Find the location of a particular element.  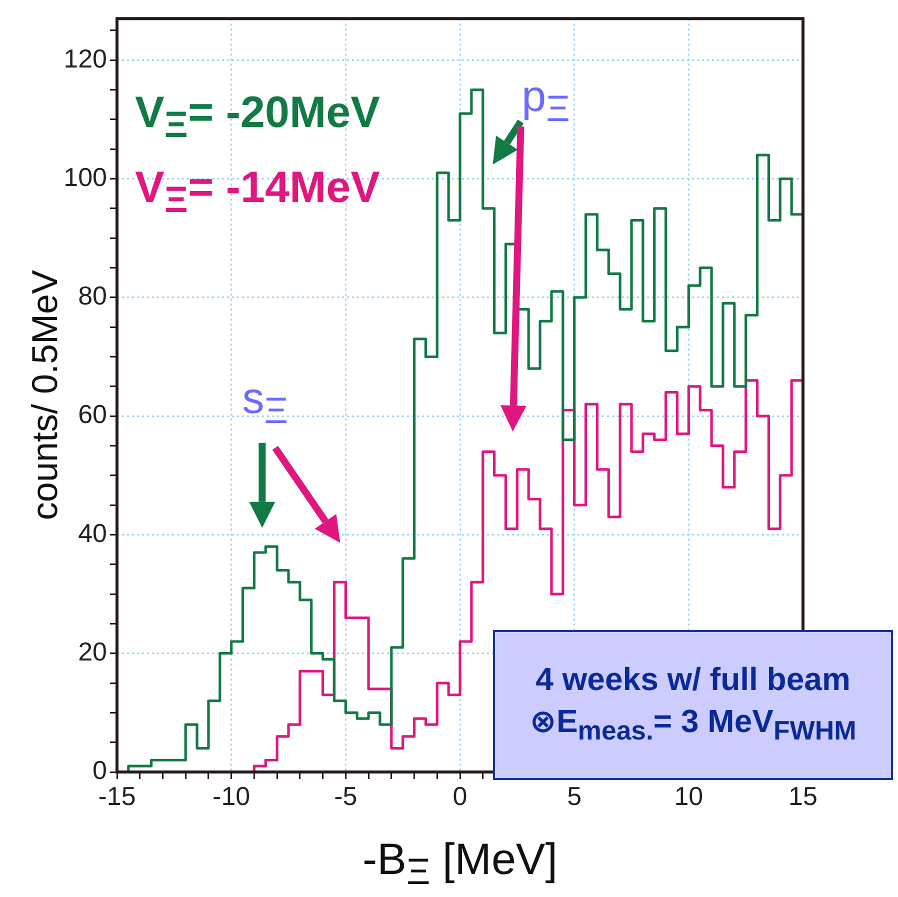

annotation: ⊗E$_{meas.}$= 3 MeV$_{FWHM}$ is located at coordinates (693, 725).